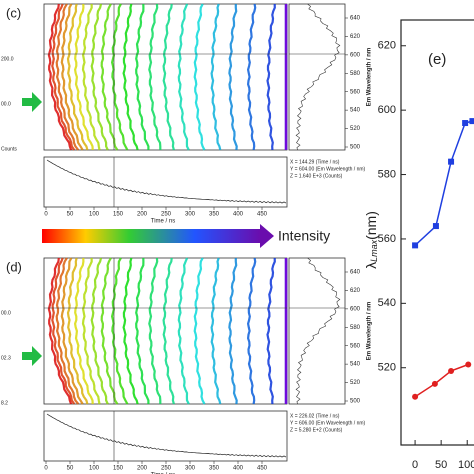  Describe the element at coordinates (371, 240) in the screenshot. I see `y-axis-label: λLmax(nm)` at that location.